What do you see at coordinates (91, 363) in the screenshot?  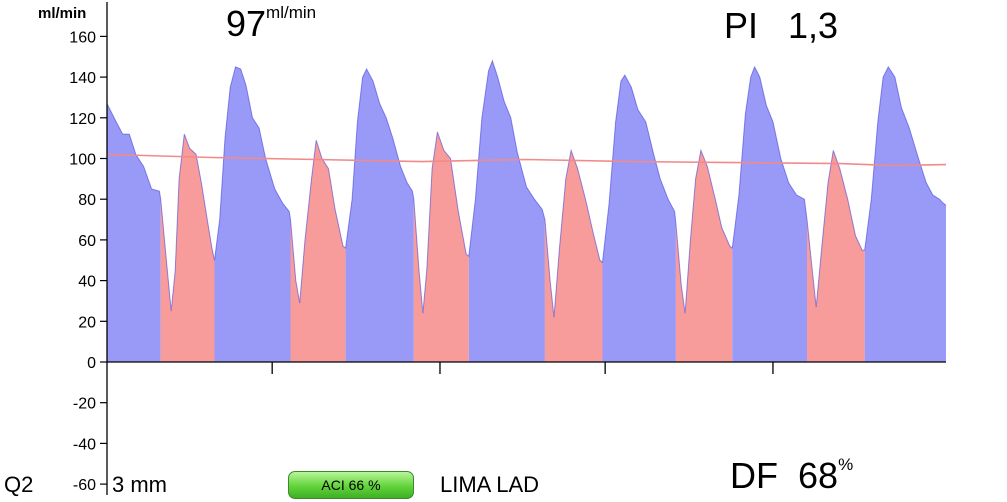 I see `y-tick-label: 0` at bounding box center [91, 363].